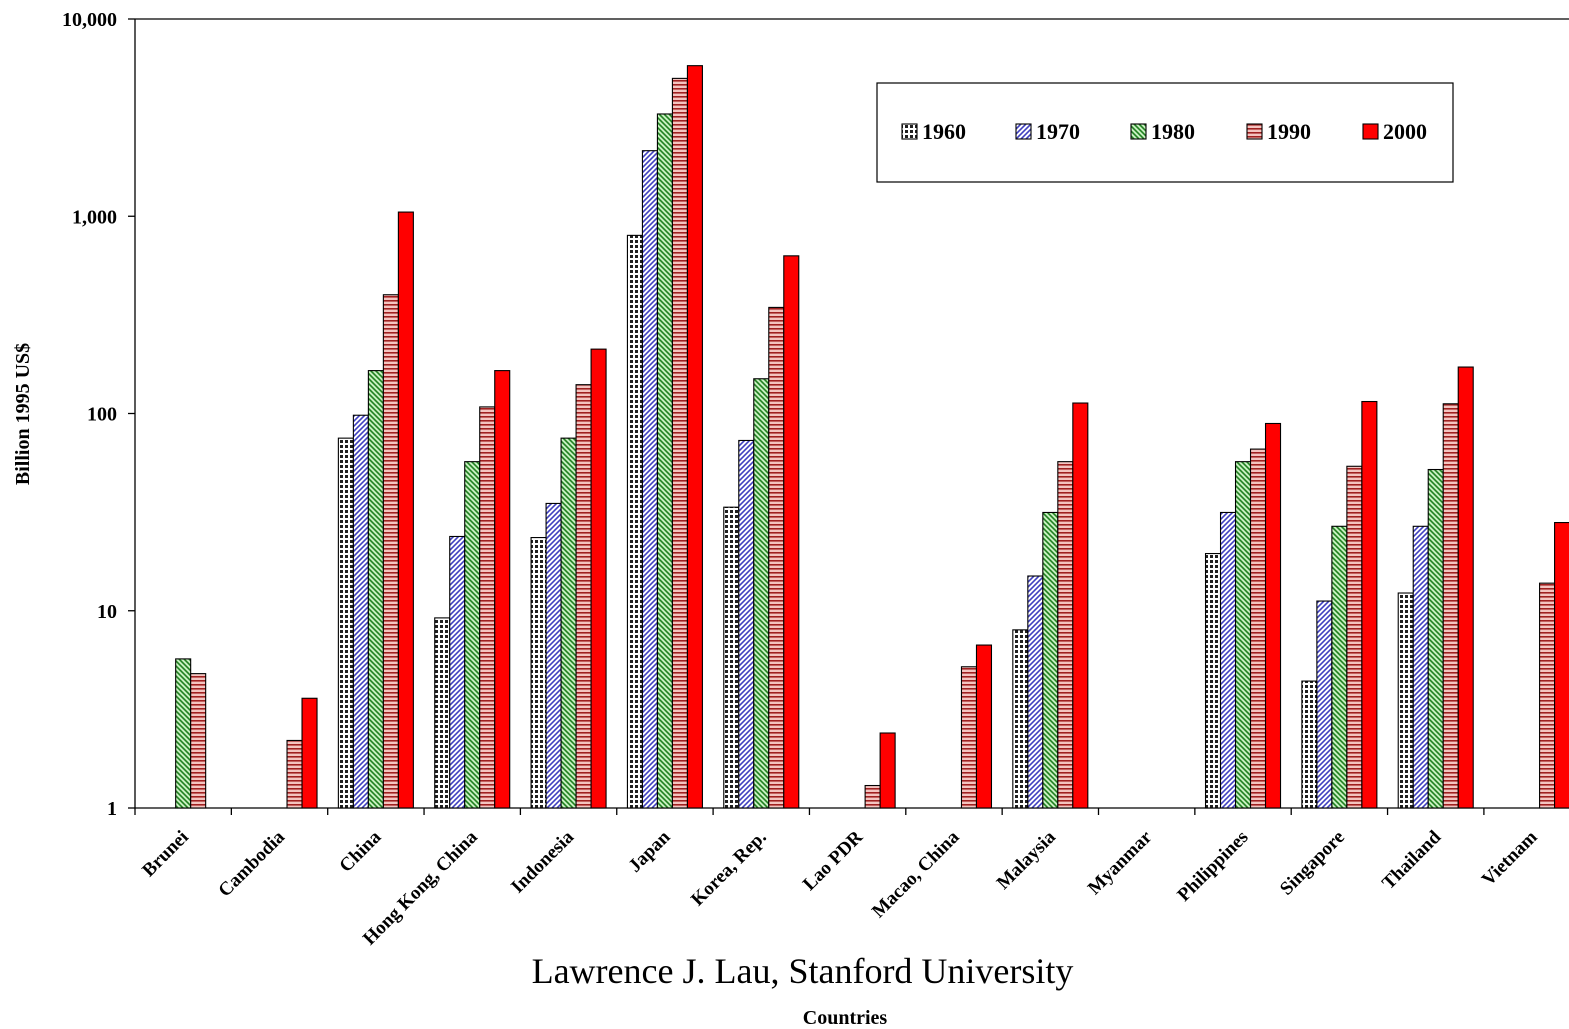 The height and width of the screenshot is (1029, 1569). I want to click on bar-1960-indonesia, so click(538, 673).